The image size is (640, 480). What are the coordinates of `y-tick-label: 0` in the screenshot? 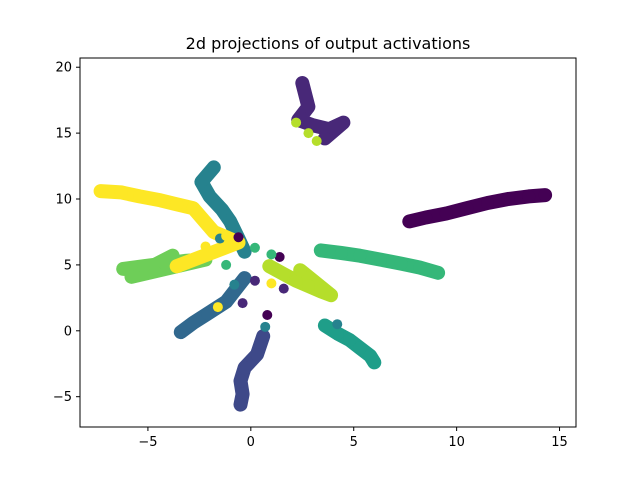 It's located at (68, 331).